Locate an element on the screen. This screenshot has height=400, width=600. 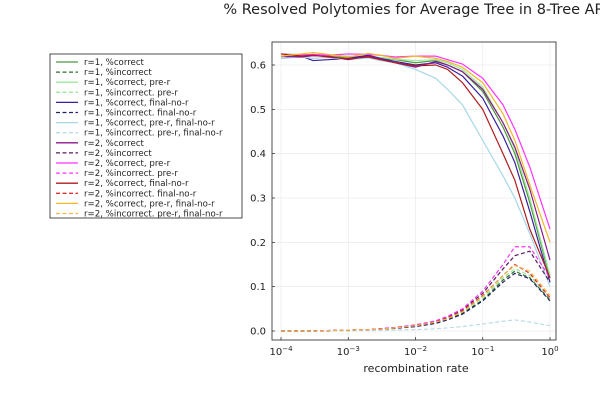
y-tick-label: 0.5 is located at coordinates (258, 110).